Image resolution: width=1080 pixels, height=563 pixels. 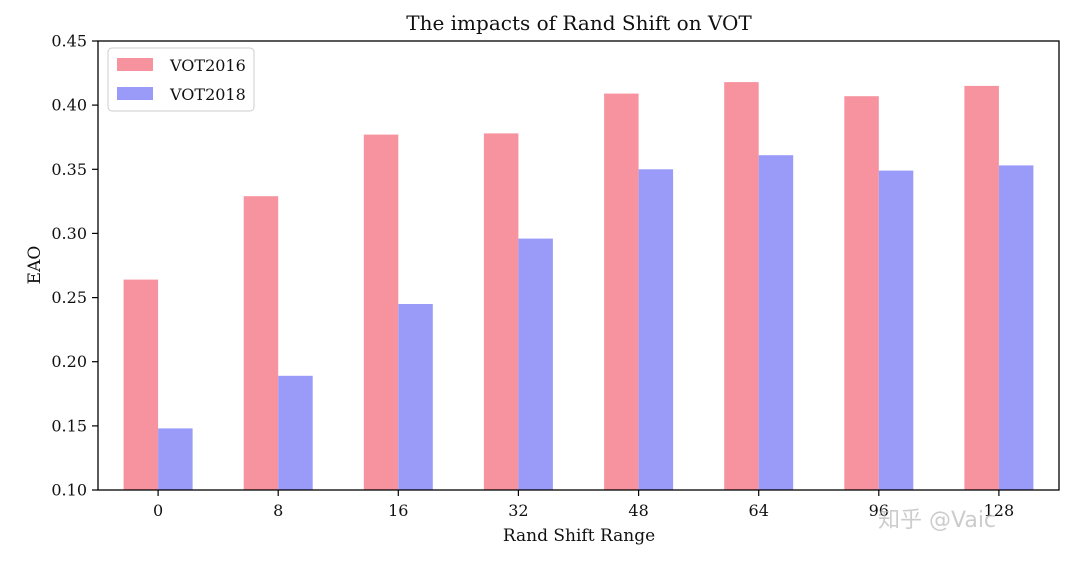 What do you see at coordinates (69, 490) in the screenshot?
I see `y-tick-label: 0.10` at bounding box center [69, 490].